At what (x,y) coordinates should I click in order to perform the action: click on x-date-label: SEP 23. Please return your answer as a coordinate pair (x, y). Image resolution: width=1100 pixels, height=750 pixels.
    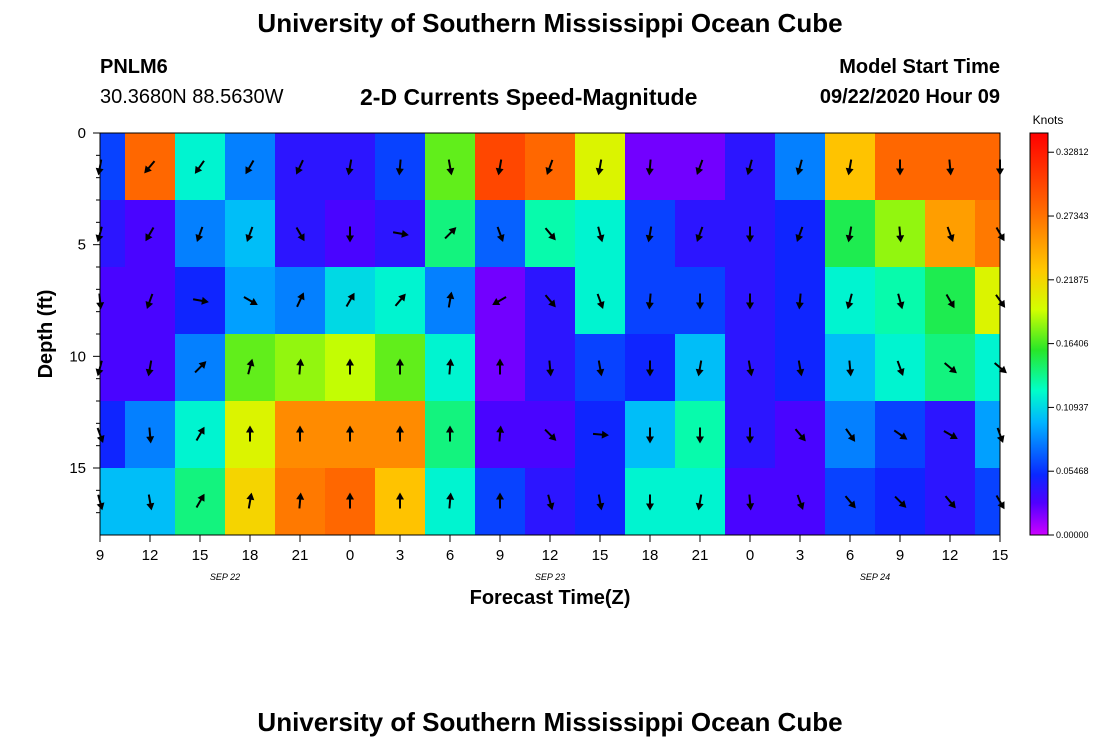
    Looking at the image, I should click on (550, 577).